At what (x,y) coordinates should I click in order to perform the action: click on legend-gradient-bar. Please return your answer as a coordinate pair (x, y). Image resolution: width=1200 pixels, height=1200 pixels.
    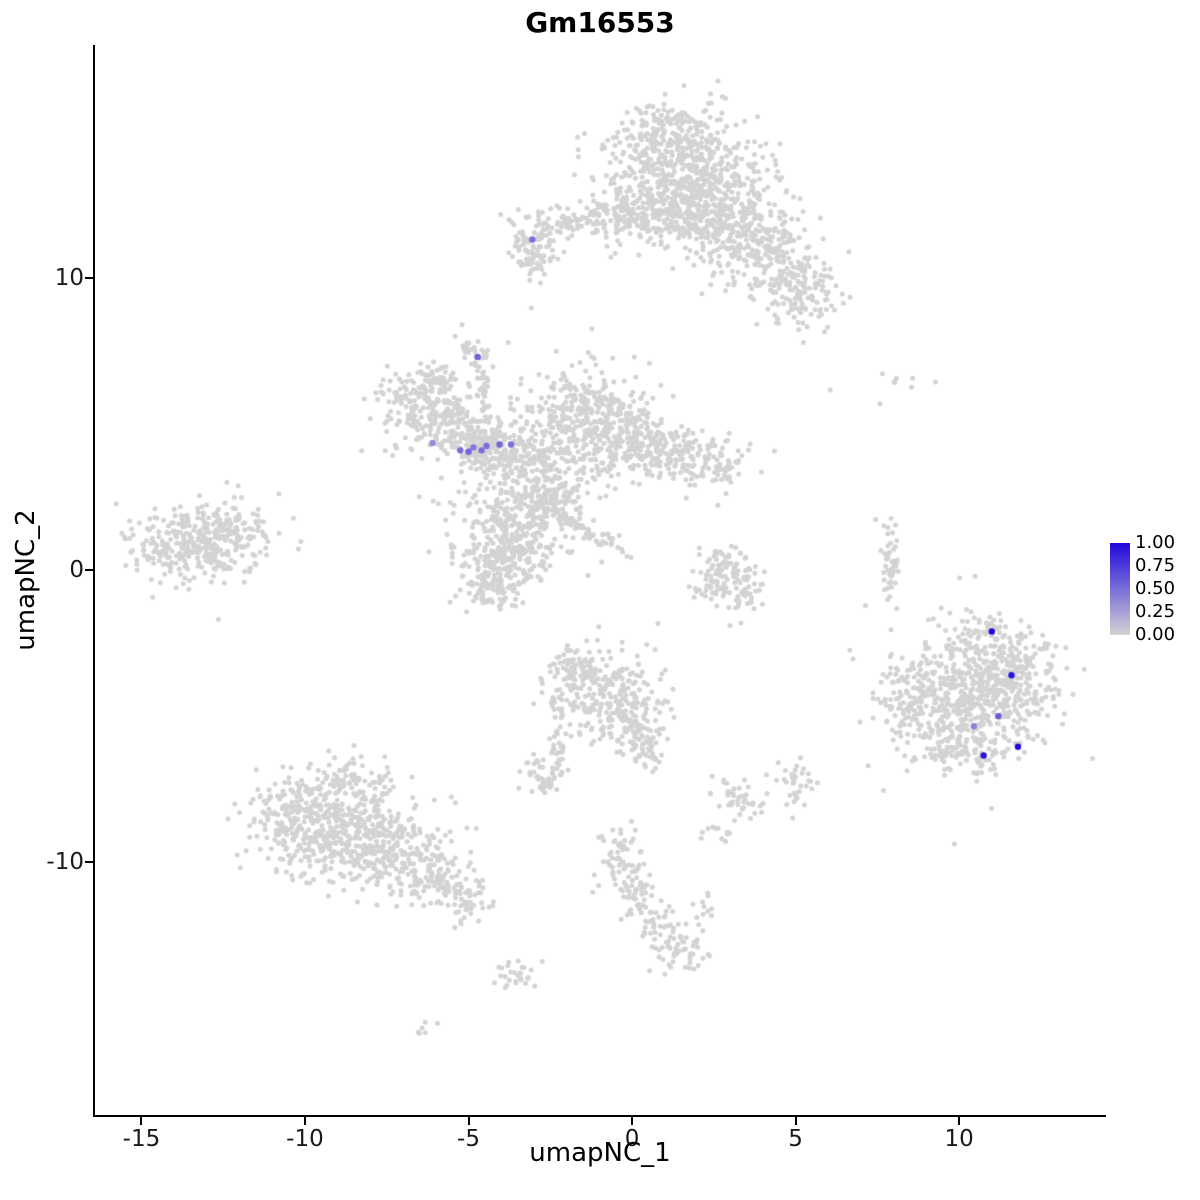
    Looking at the image, I should click on (1120, 589).